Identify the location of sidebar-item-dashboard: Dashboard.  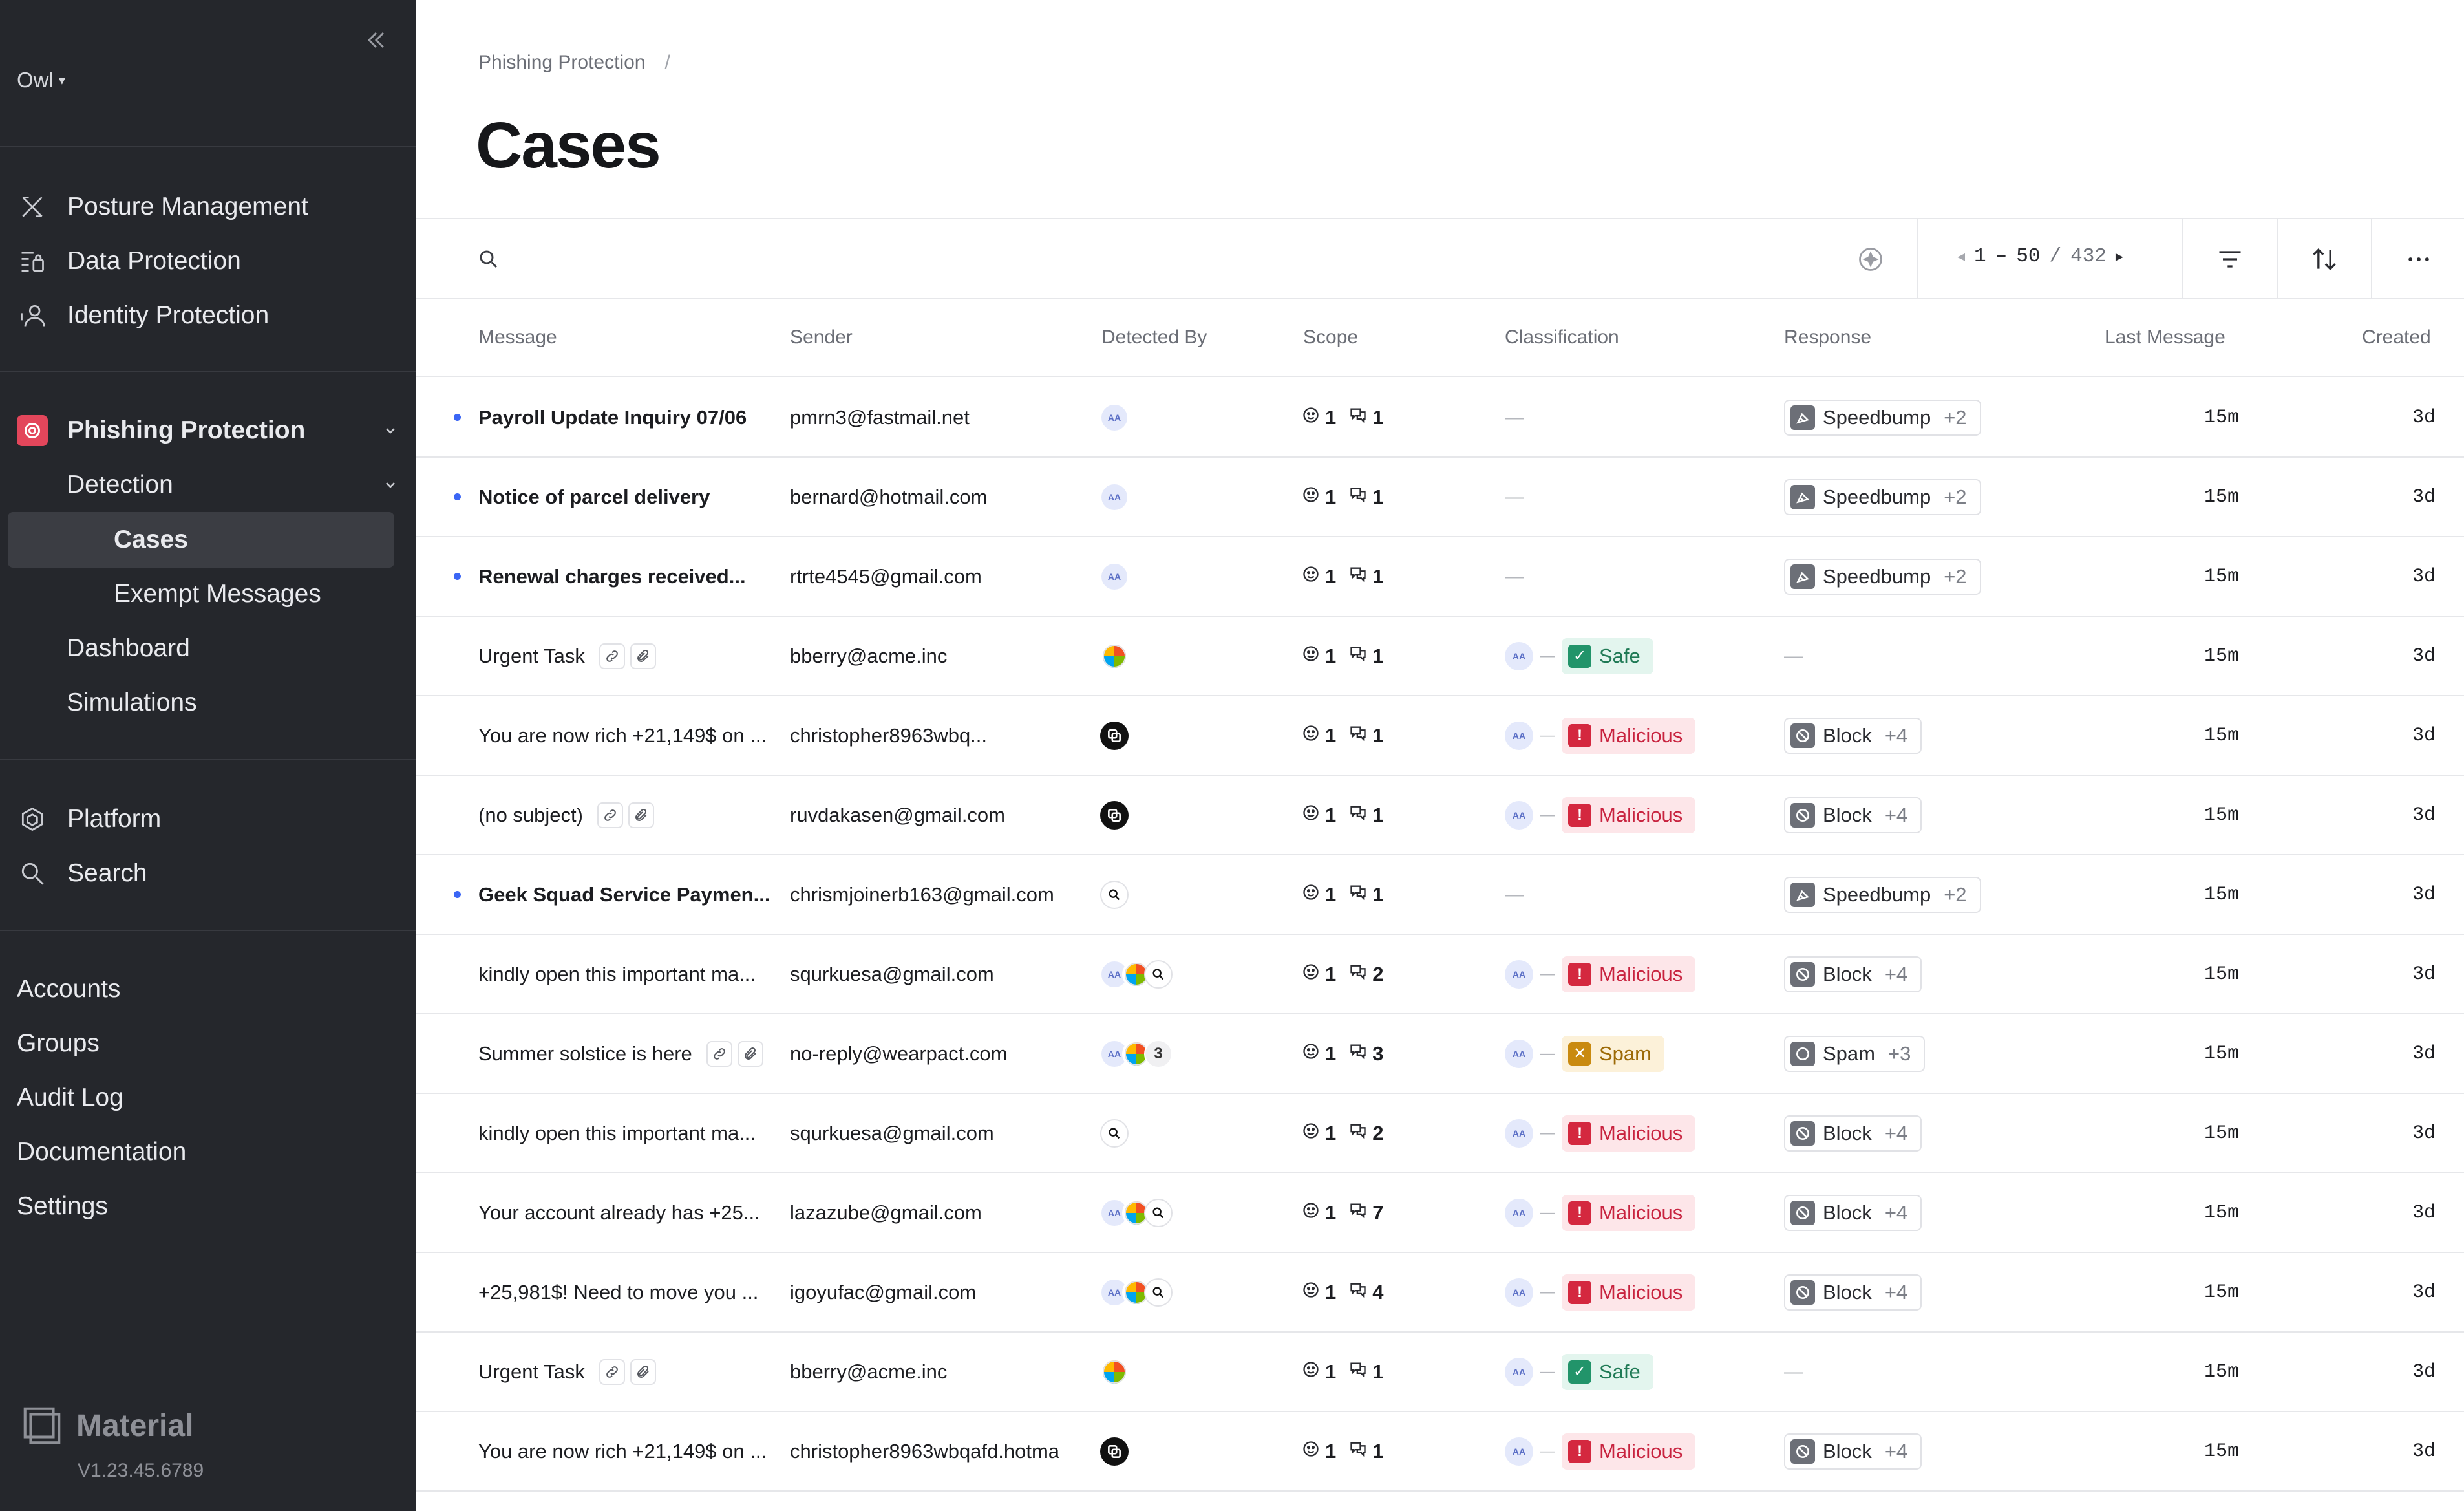
(232, 648).